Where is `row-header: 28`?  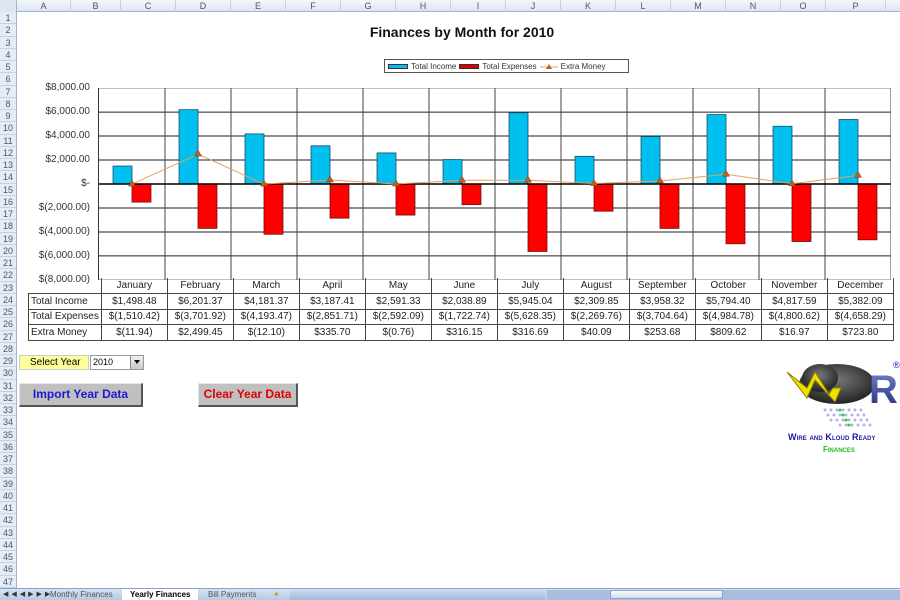
row-header: 28 is located at coordinates (8, 349).